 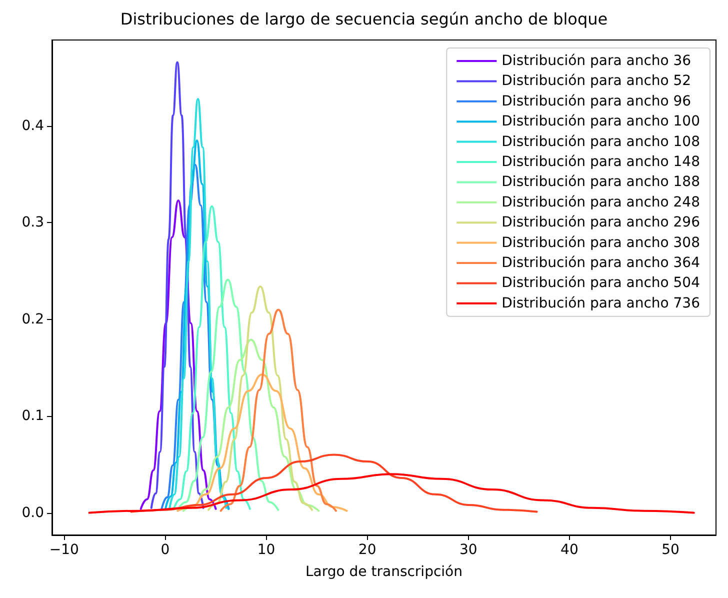 I want to click on legend-label: Distribución para ancho 248, so click(x=601, y=202).